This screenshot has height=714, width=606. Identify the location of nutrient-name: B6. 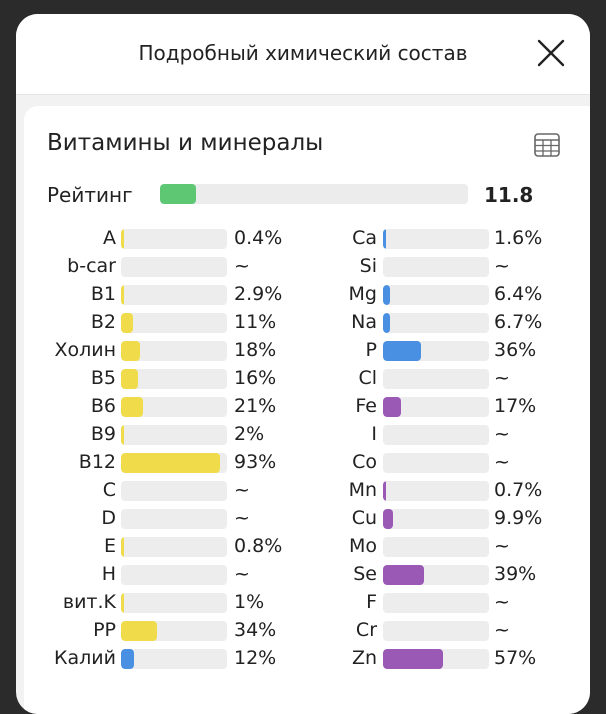
(103, 406).